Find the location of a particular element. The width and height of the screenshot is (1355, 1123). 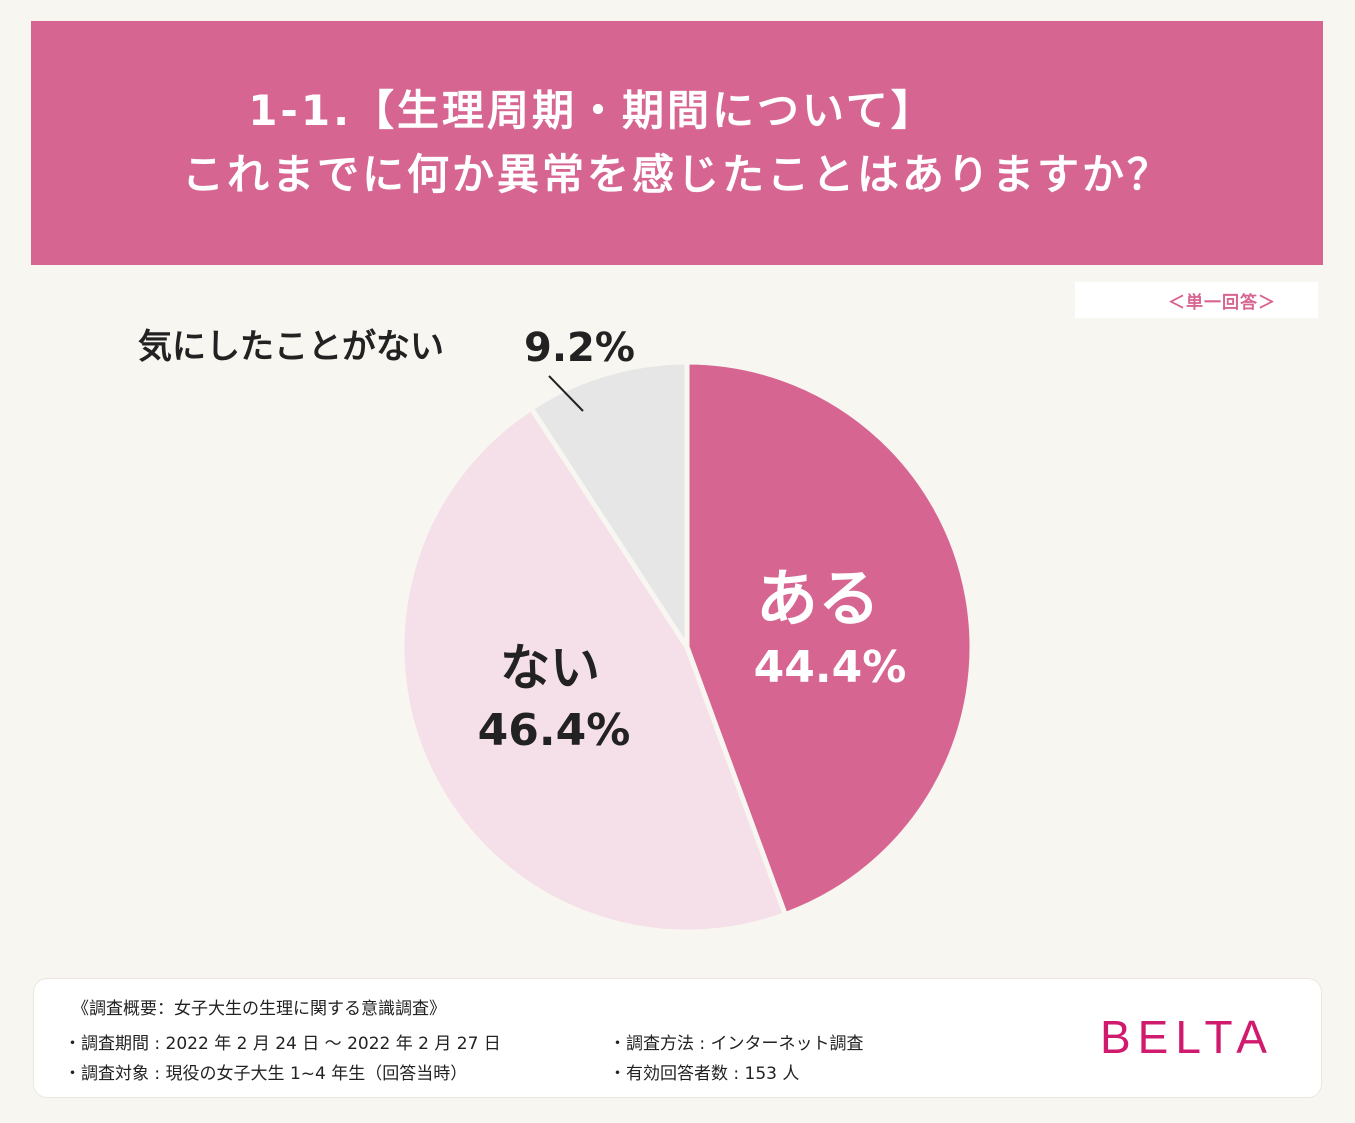

title-line-1: 1-1.【生理周期・期間について】 is located at coordinates (592, 110).